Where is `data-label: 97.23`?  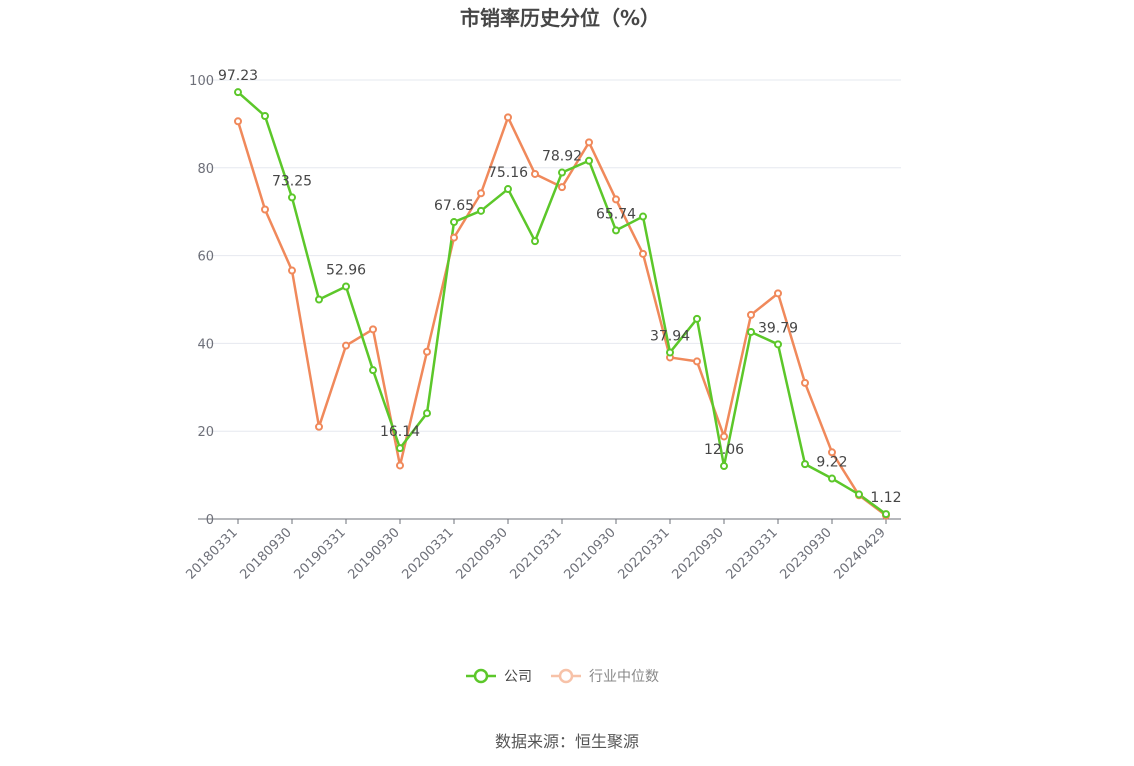
data-label: 97.23 is located at coordinates (238, 76).